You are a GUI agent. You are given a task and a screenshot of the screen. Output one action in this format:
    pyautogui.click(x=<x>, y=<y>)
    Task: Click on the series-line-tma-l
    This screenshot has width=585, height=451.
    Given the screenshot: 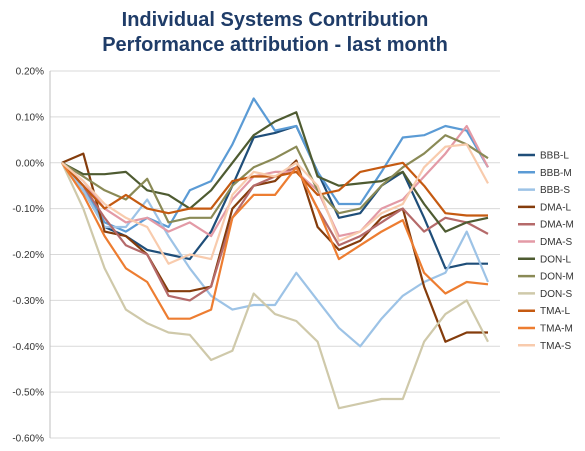 What is the action you would take?
    pyautogui.click(x=274, y=189)
    